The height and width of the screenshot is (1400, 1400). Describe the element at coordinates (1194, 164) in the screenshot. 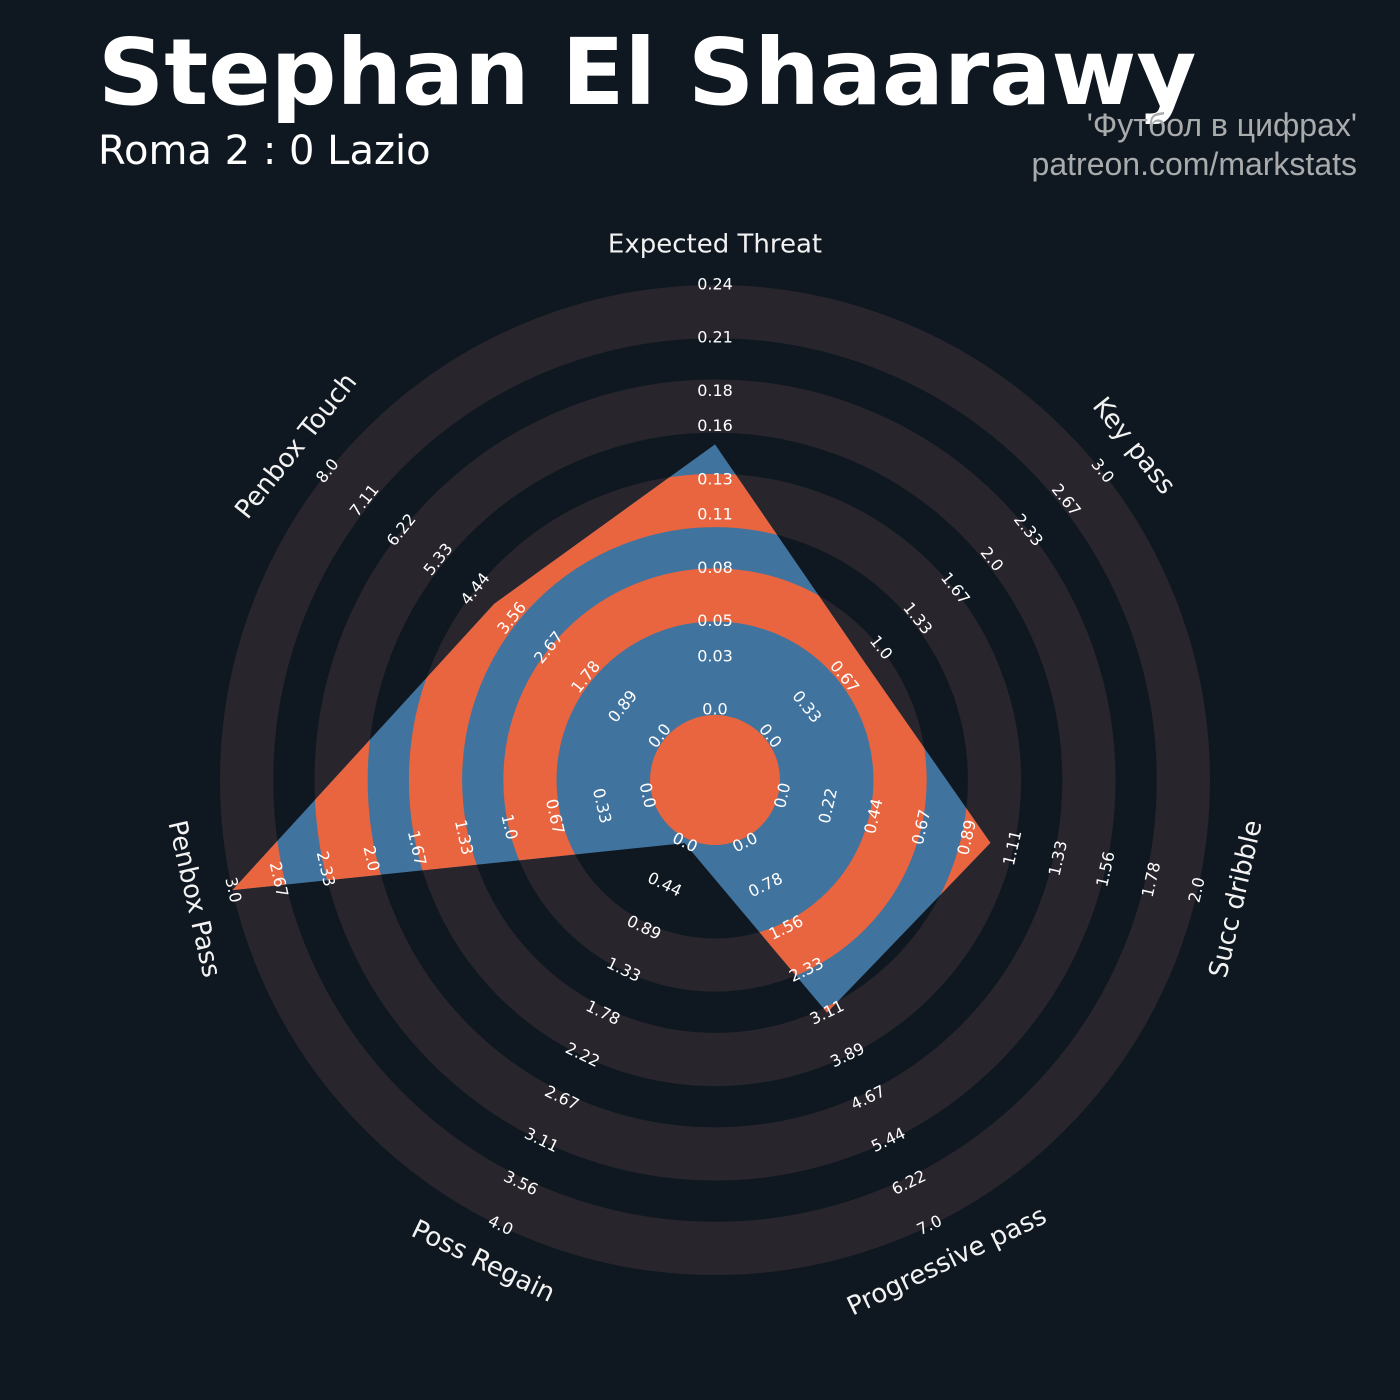

I see `credit: patreon.com/markstats` at that location.